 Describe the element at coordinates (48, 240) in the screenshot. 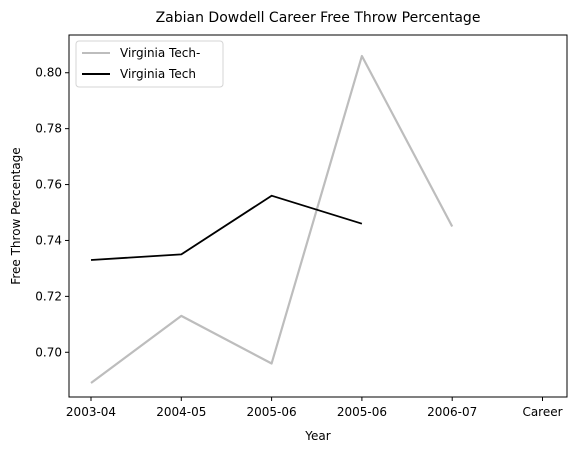

I see `y-tick-label: 0.74` at that location.